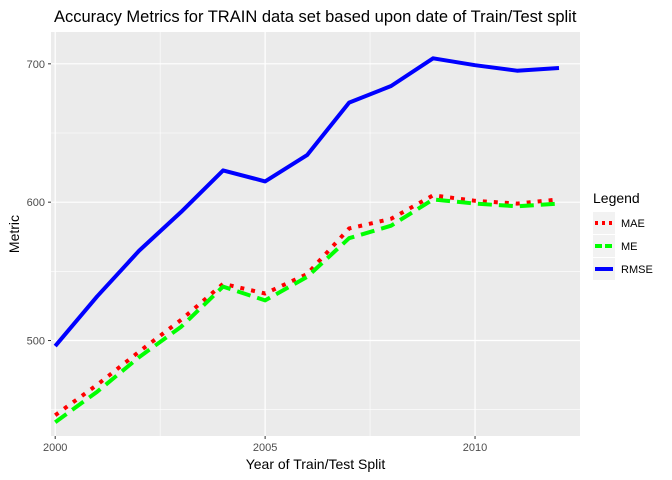 This screenshot has height=480, width=672. I want to click on y-tick-label: 600, so click(36, 203).